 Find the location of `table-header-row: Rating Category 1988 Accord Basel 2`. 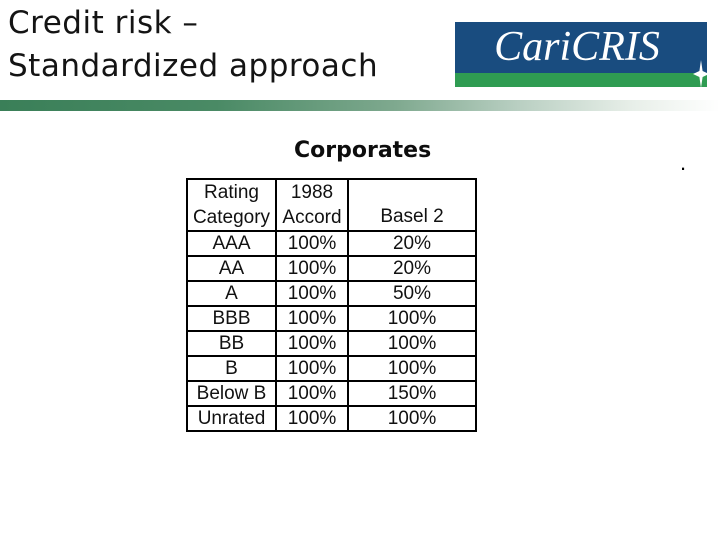

table-header-row: Rating Category 1988 Accord Basel 2 is located at coordinates (331, 205).